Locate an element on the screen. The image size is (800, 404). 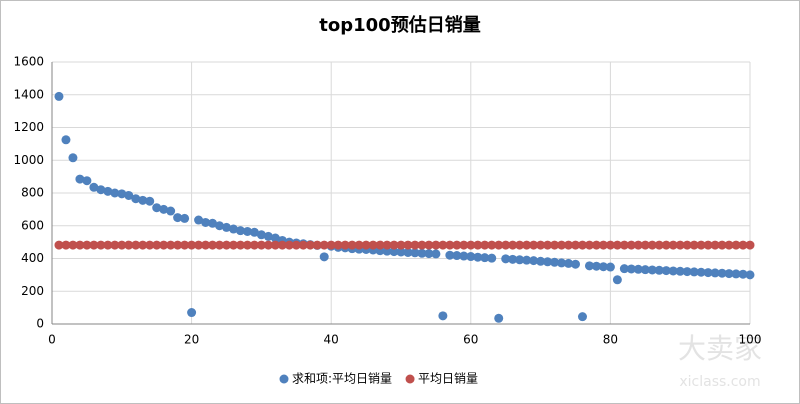
x-tick-label: 0 is located at coordinates (52, 340).